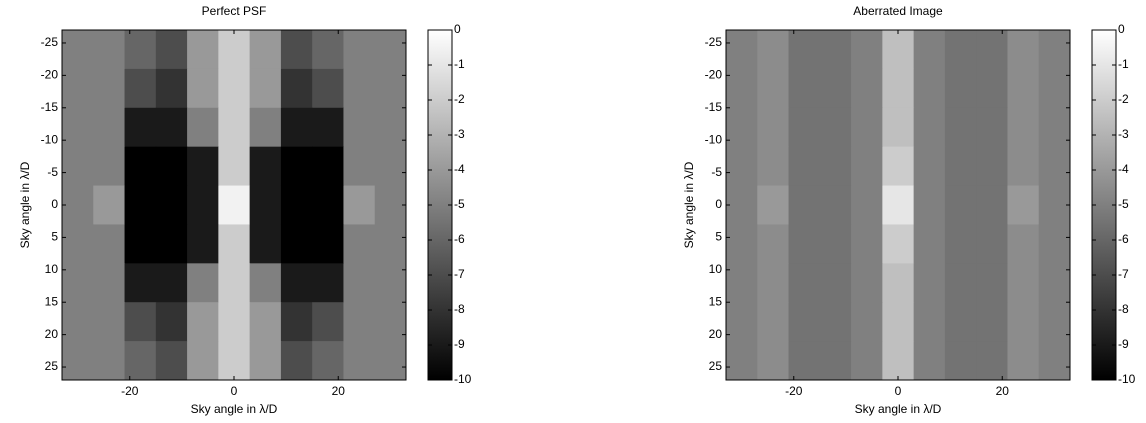  Describe the element at coordinates (714, 42) in the screenshot. I see `y-tick-label: -25` at that location.